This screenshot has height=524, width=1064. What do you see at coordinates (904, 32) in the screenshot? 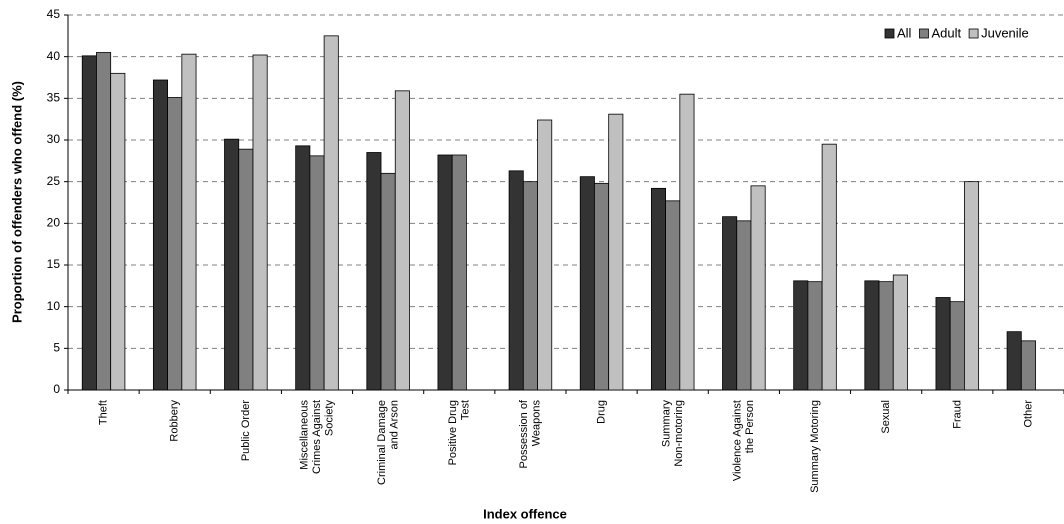
I see `legend-label: All` at bounding box center [904, 32].